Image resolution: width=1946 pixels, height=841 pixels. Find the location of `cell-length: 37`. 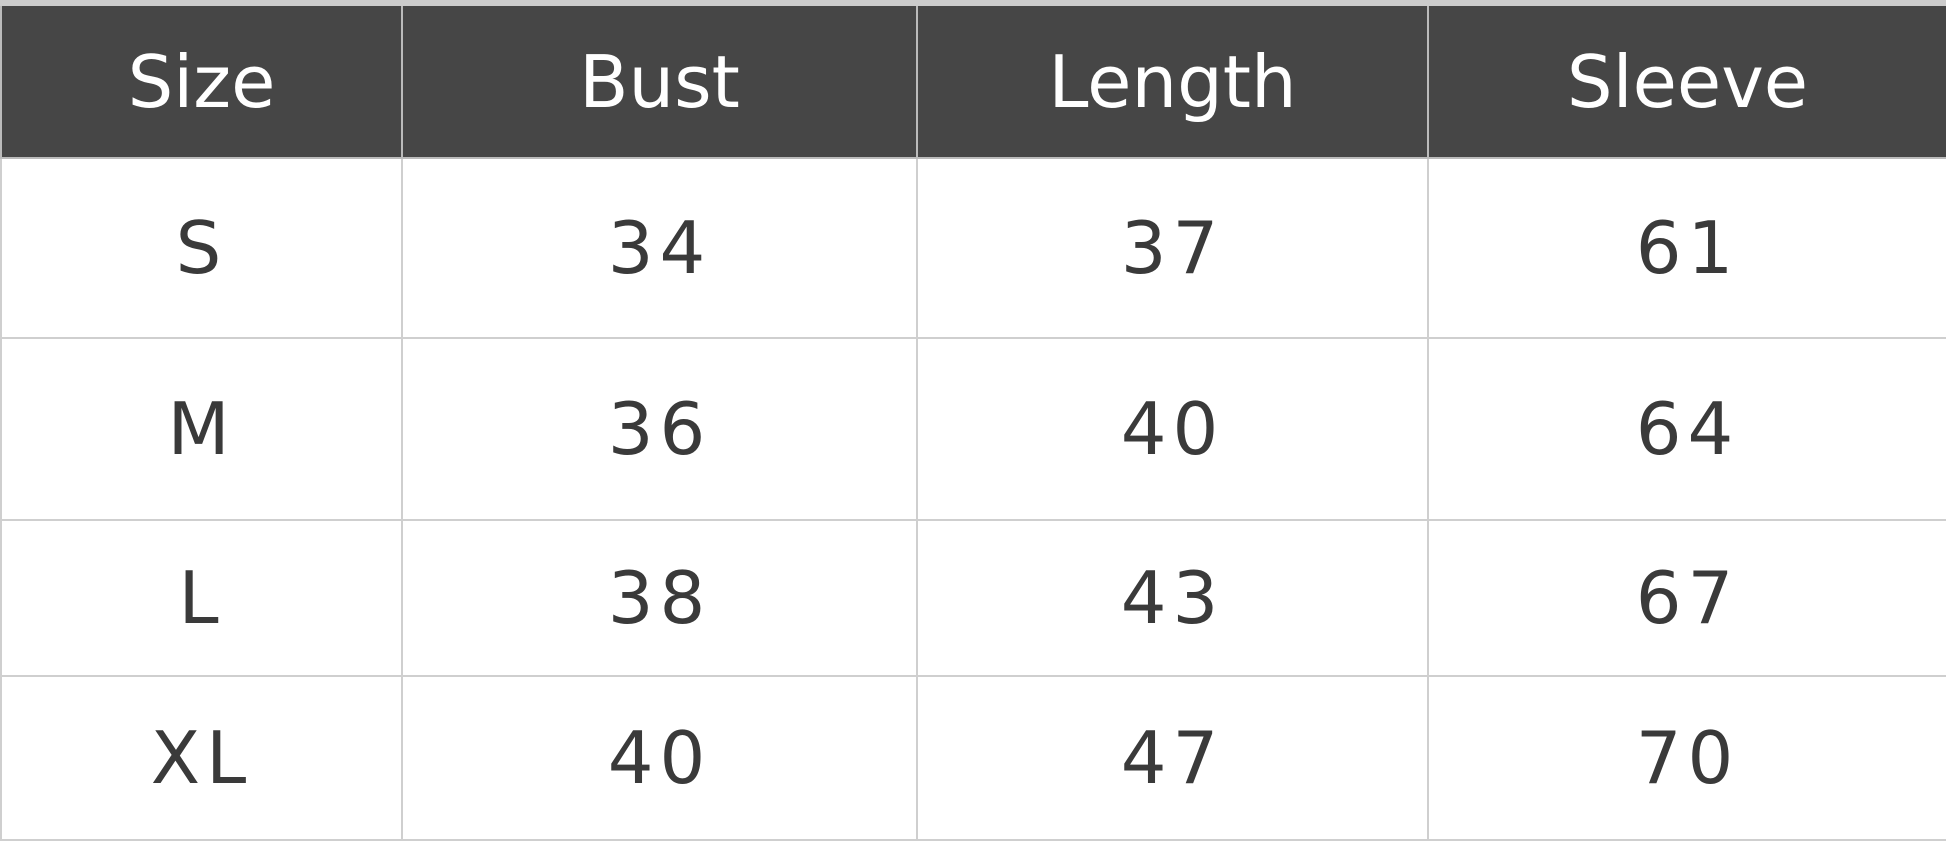

cell-length: 37 is located at coordinates (1172, 248).